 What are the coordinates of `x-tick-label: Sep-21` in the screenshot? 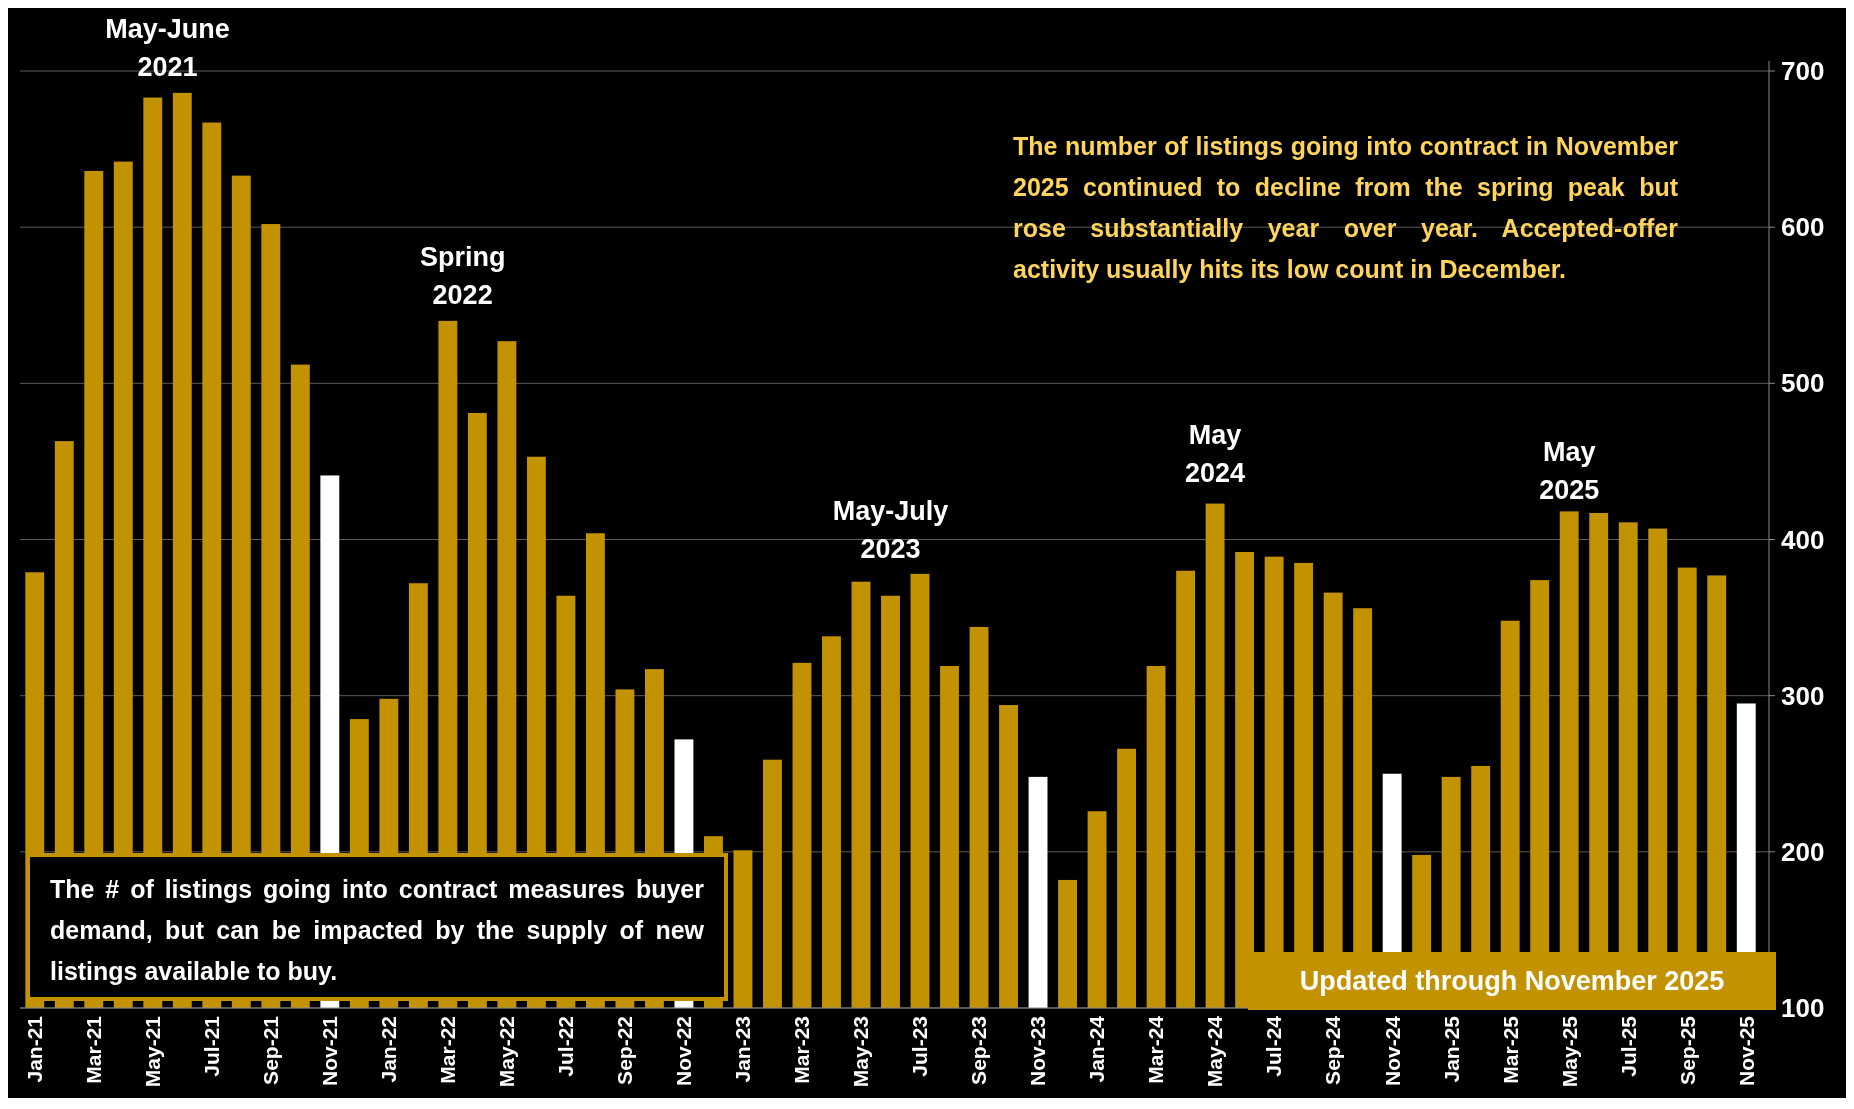 It's located at (271, 1050).